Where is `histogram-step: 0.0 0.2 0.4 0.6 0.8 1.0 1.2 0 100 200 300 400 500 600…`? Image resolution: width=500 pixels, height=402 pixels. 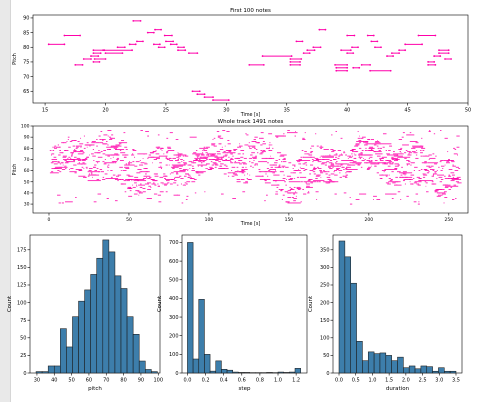 histogram-step: 0.0 0.2 0.4 0.6 0.8 1.0 1.2 0 100 200 300 400 500 600… is located at coordinates (232, 313).